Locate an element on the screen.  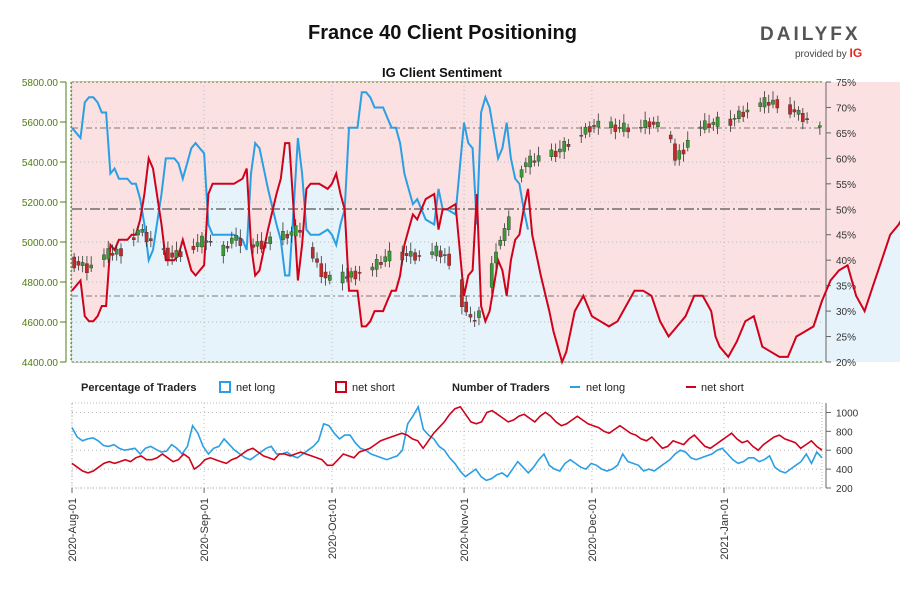
legend-pct-short-label: net short is located at coordinates (373, 388).